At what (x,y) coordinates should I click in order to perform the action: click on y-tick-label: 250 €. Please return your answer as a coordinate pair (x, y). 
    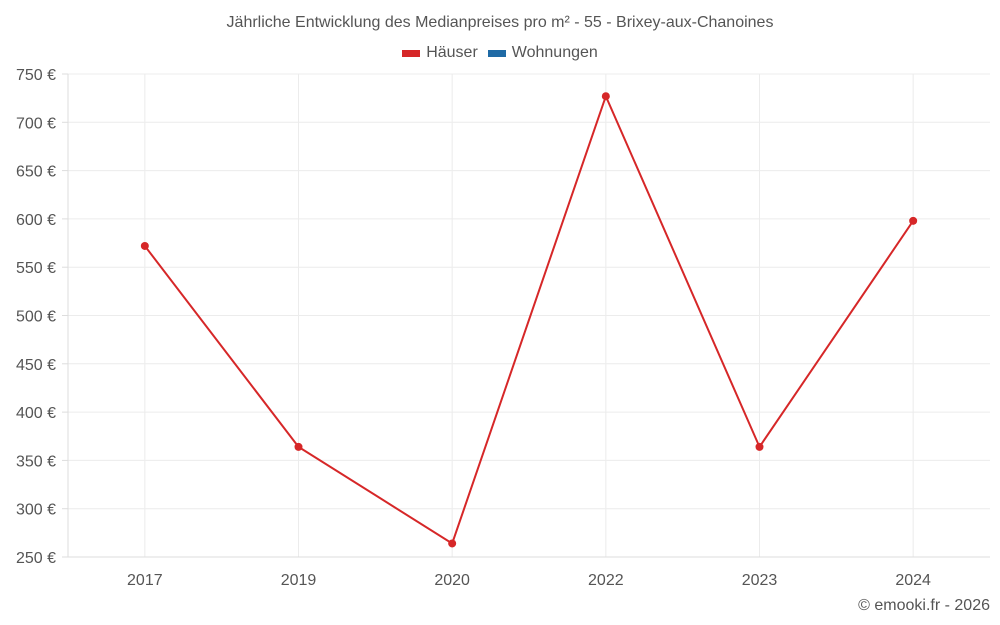
    Looking at the image, I should click on (36, 558).